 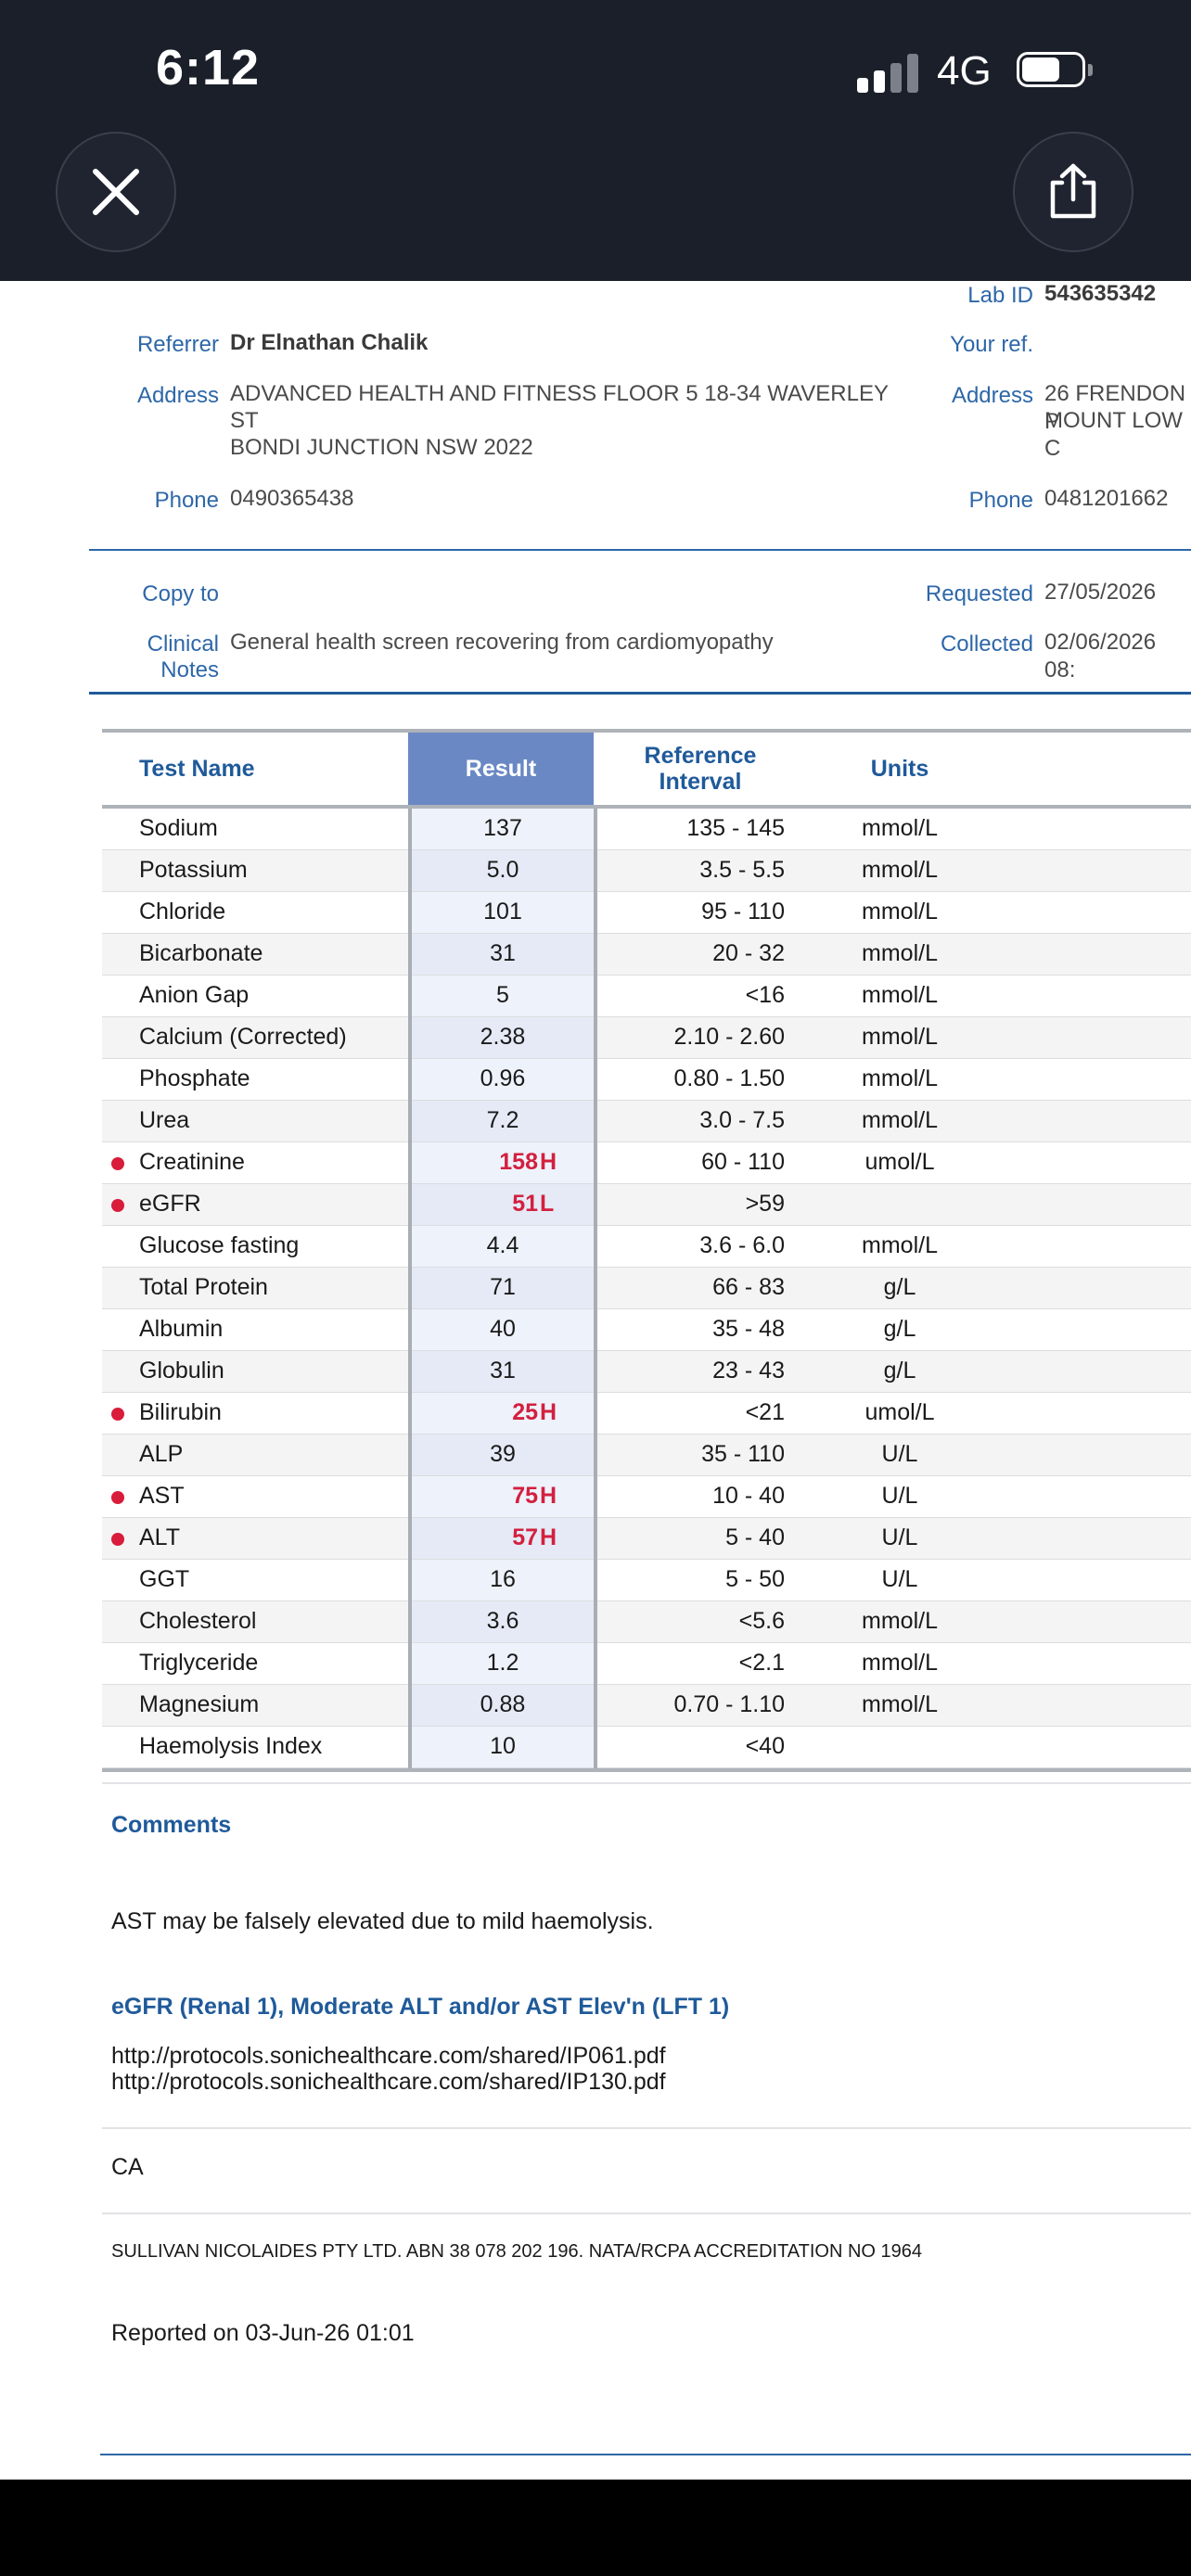 What do you see at coordinates (755, 1579) in the screenshot?
I see `reference-interval: 5 - 50` at bounding box center [755, 1579].